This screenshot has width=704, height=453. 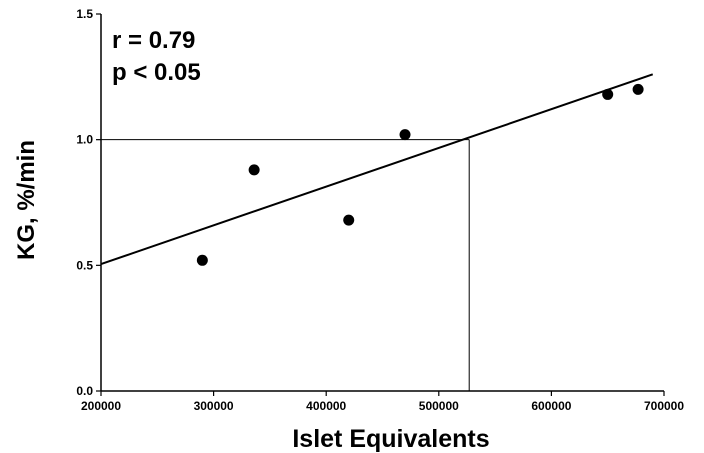 What do you see at coordinates (84, 391) in the screenshot?
I see `y-tick-label: 0.0` at bounding box center [84, 391].